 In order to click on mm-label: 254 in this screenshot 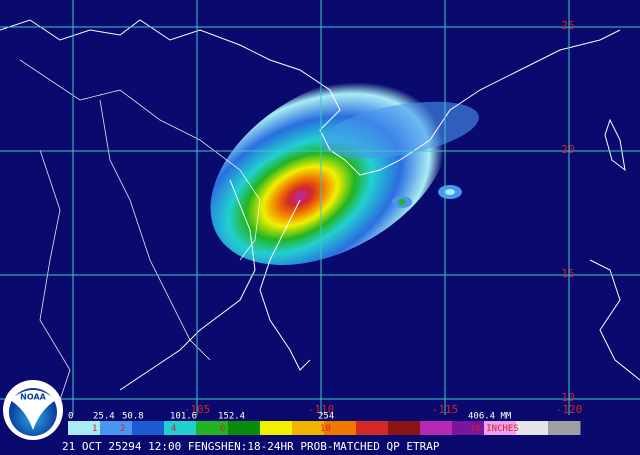, I will do `click(326, 417)`.